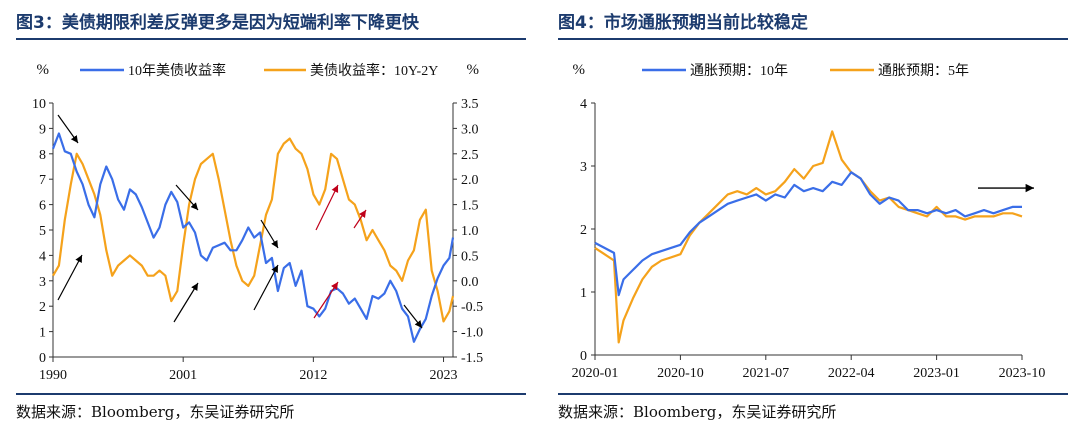 This screenshot has height=430, width=1080. Describe the element at coordinates (851, 373) in the screenshot. I see `x-tick-label: 2022-04` at that location.